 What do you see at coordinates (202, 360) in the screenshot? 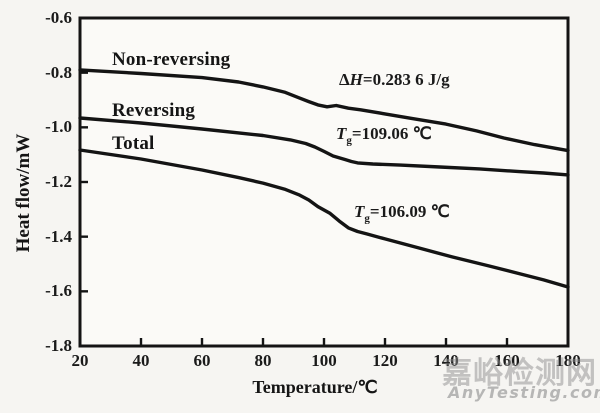
I see `x-tick-label: 60` at bounding box center [202, 360].